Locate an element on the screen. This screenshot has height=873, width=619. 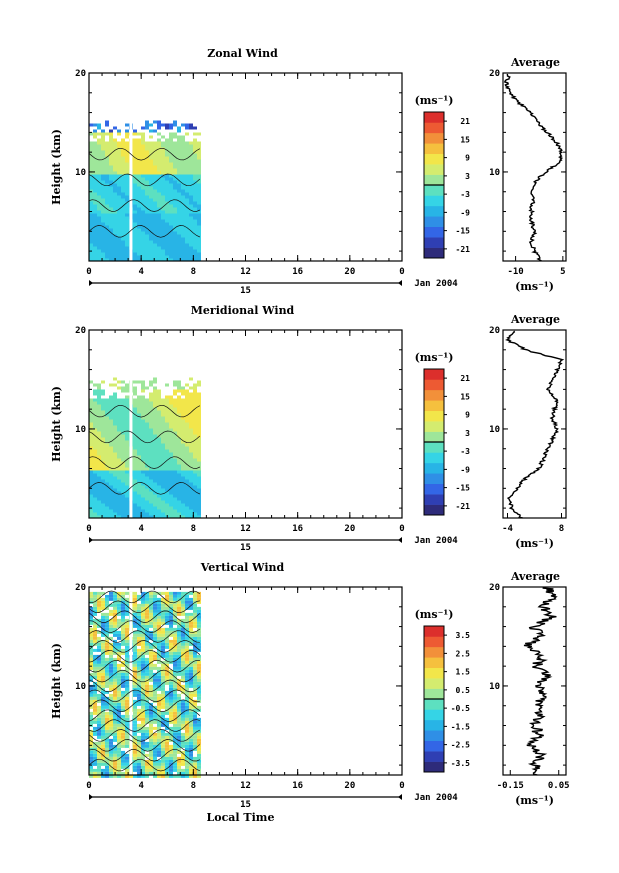
profile-y-tick-label: 20 is located at coordinates (494, 331).